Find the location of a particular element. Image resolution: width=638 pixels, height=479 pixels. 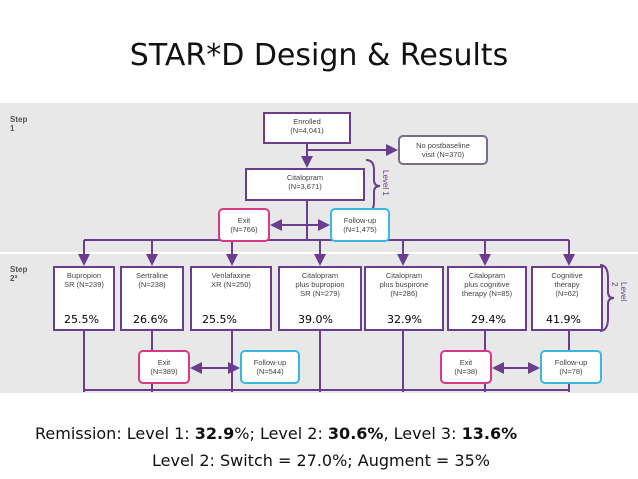

citalopram-n: (N=3,671) is located at coordinates (305, 186).